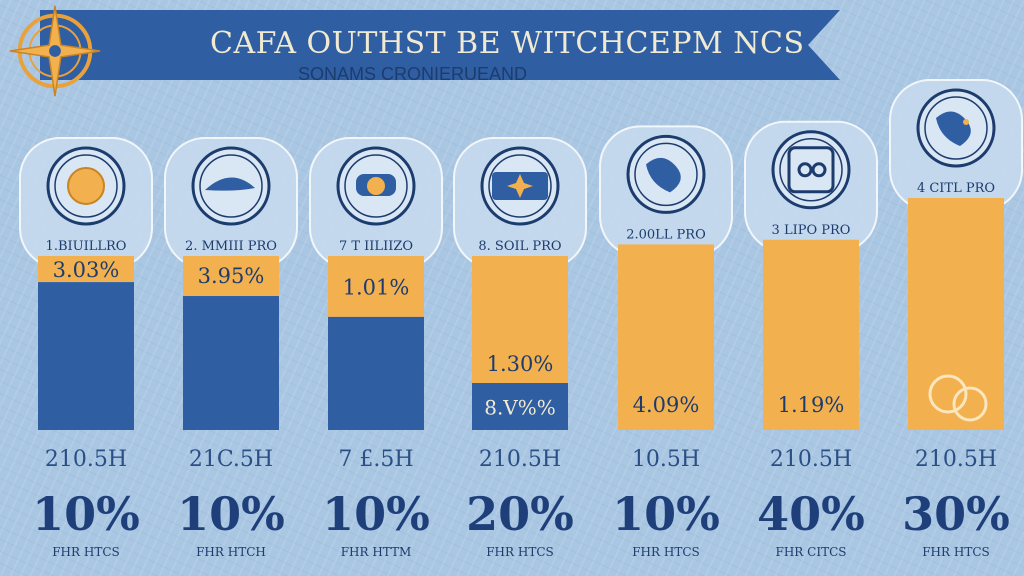  Describe the element at coordinates (375, 459) in the screenshot. I see `column-code: 7 £.5H` at that location.